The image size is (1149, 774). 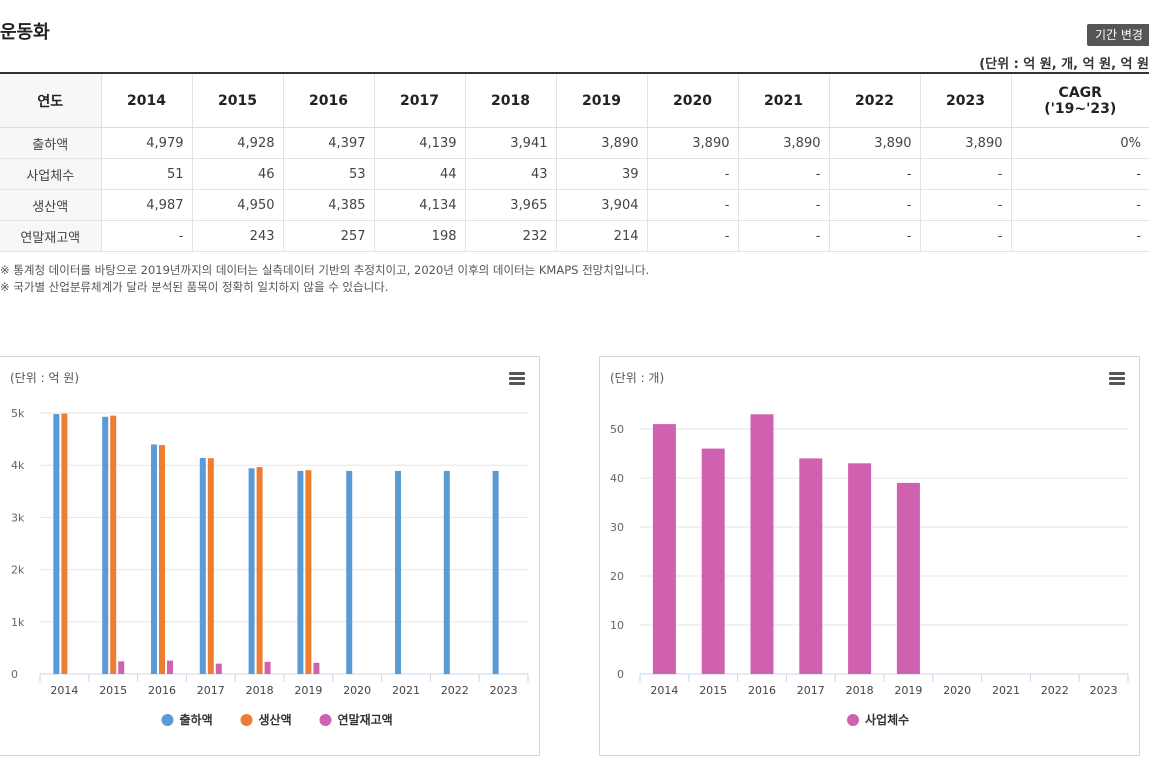 What do you see at coordinates (146, 205) in the screenshot?
I see `table-cell: 4,987` at bounding box center [146, 205].